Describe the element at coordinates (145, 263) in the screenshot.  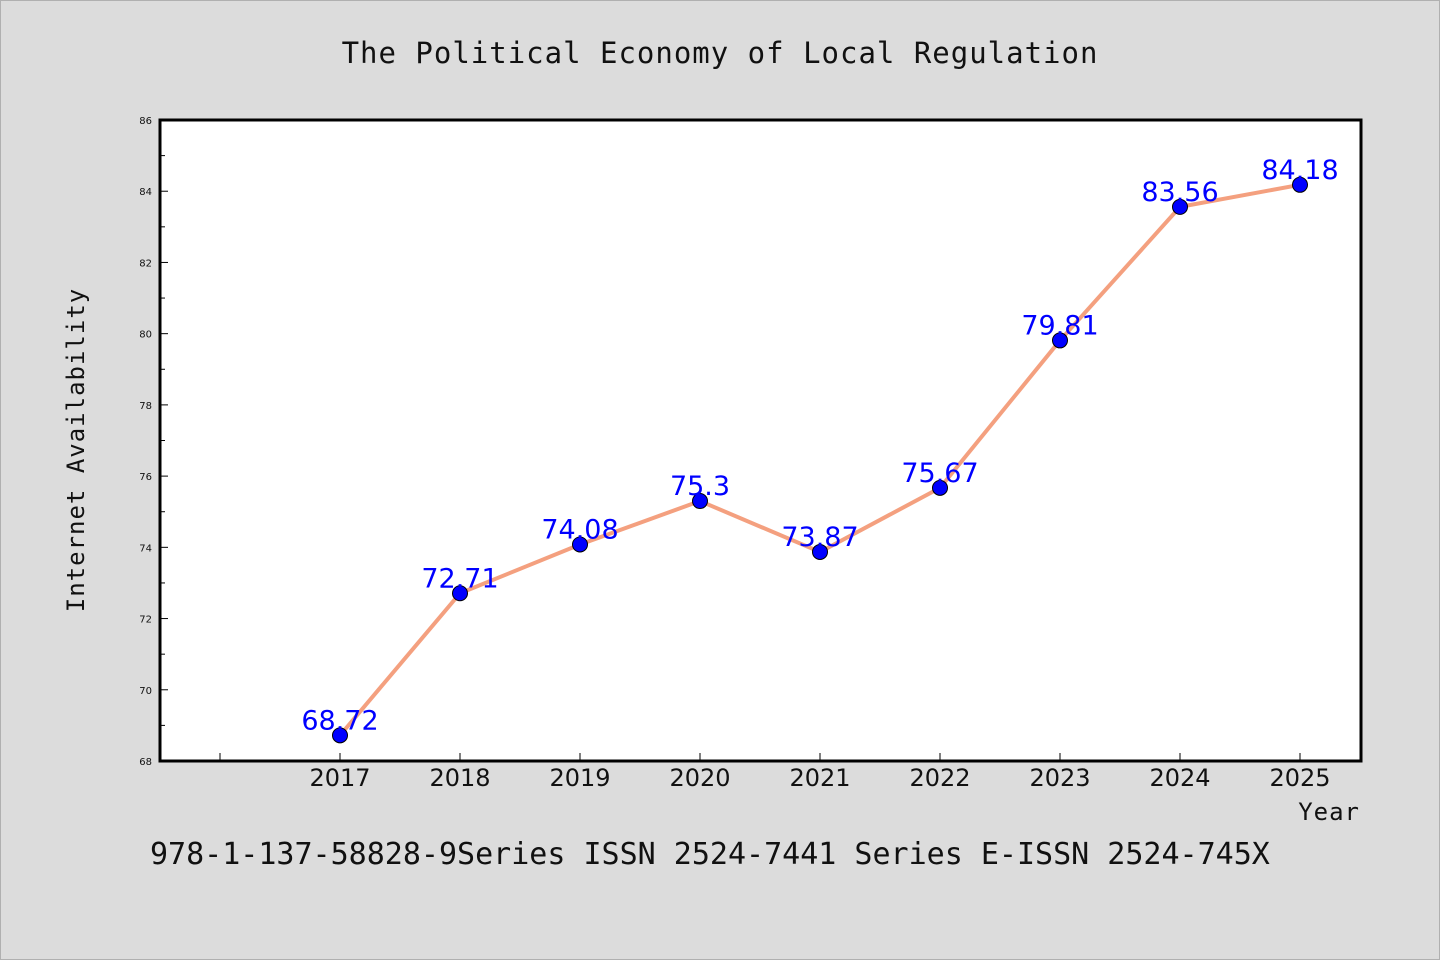
I see `y-tick-label: 82` at that location.